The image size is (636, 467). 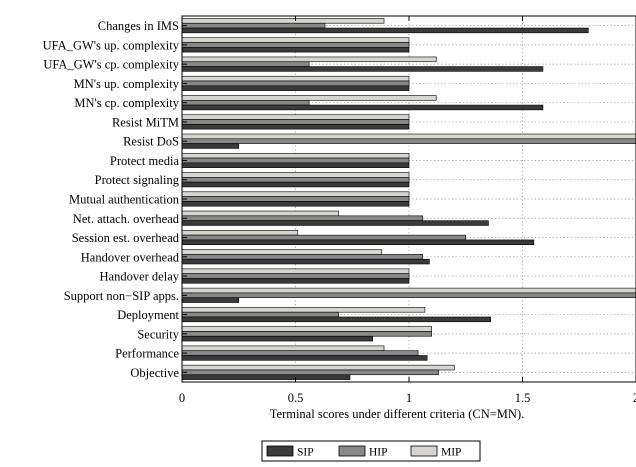 What do you see at coordinates (137, 180) in the screenshot?
I see `category-label: Protect signaling` at bounding box center [137, 180].